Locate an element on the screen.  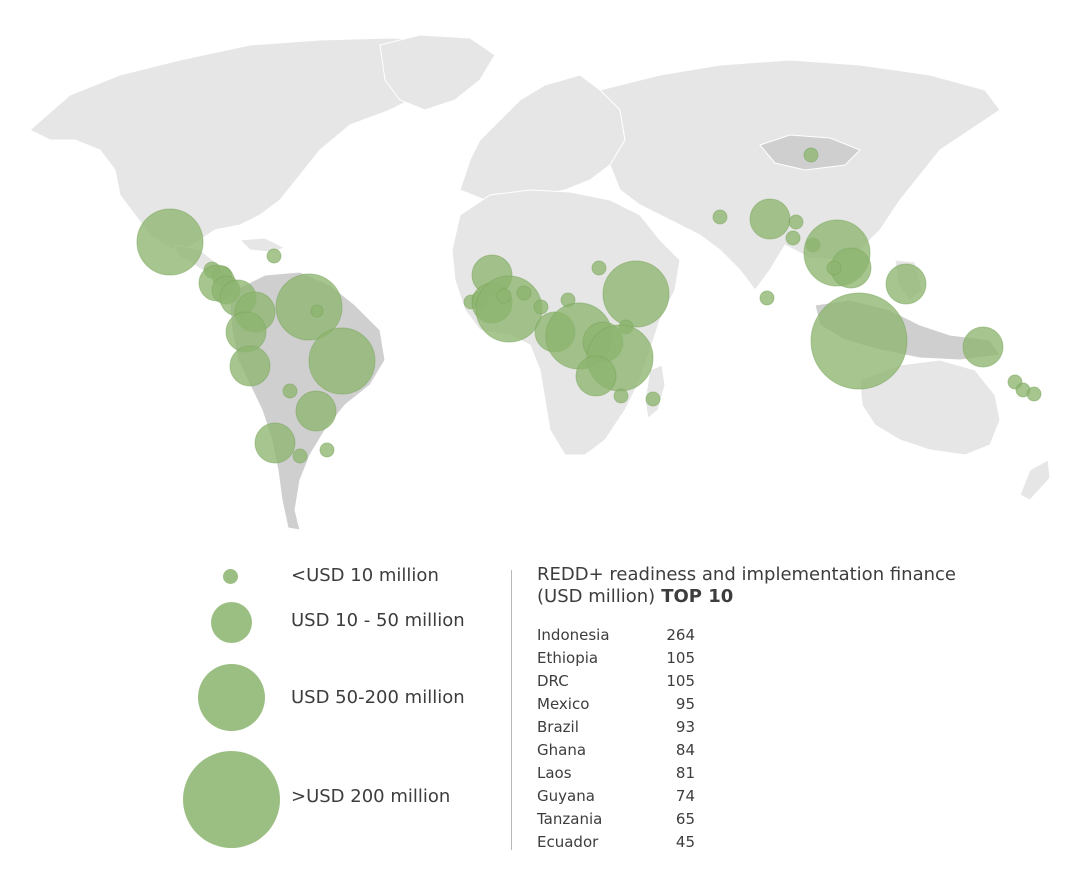
bubble-paraguay is located at coordinates (316, 411).